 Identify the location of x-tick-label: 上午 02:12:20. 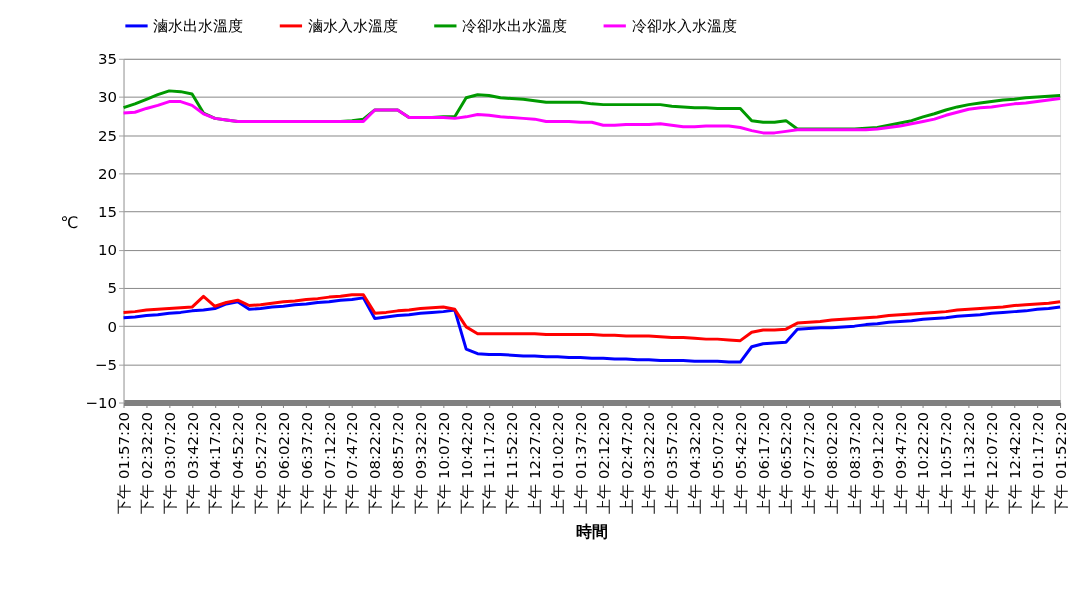
(603, 462).